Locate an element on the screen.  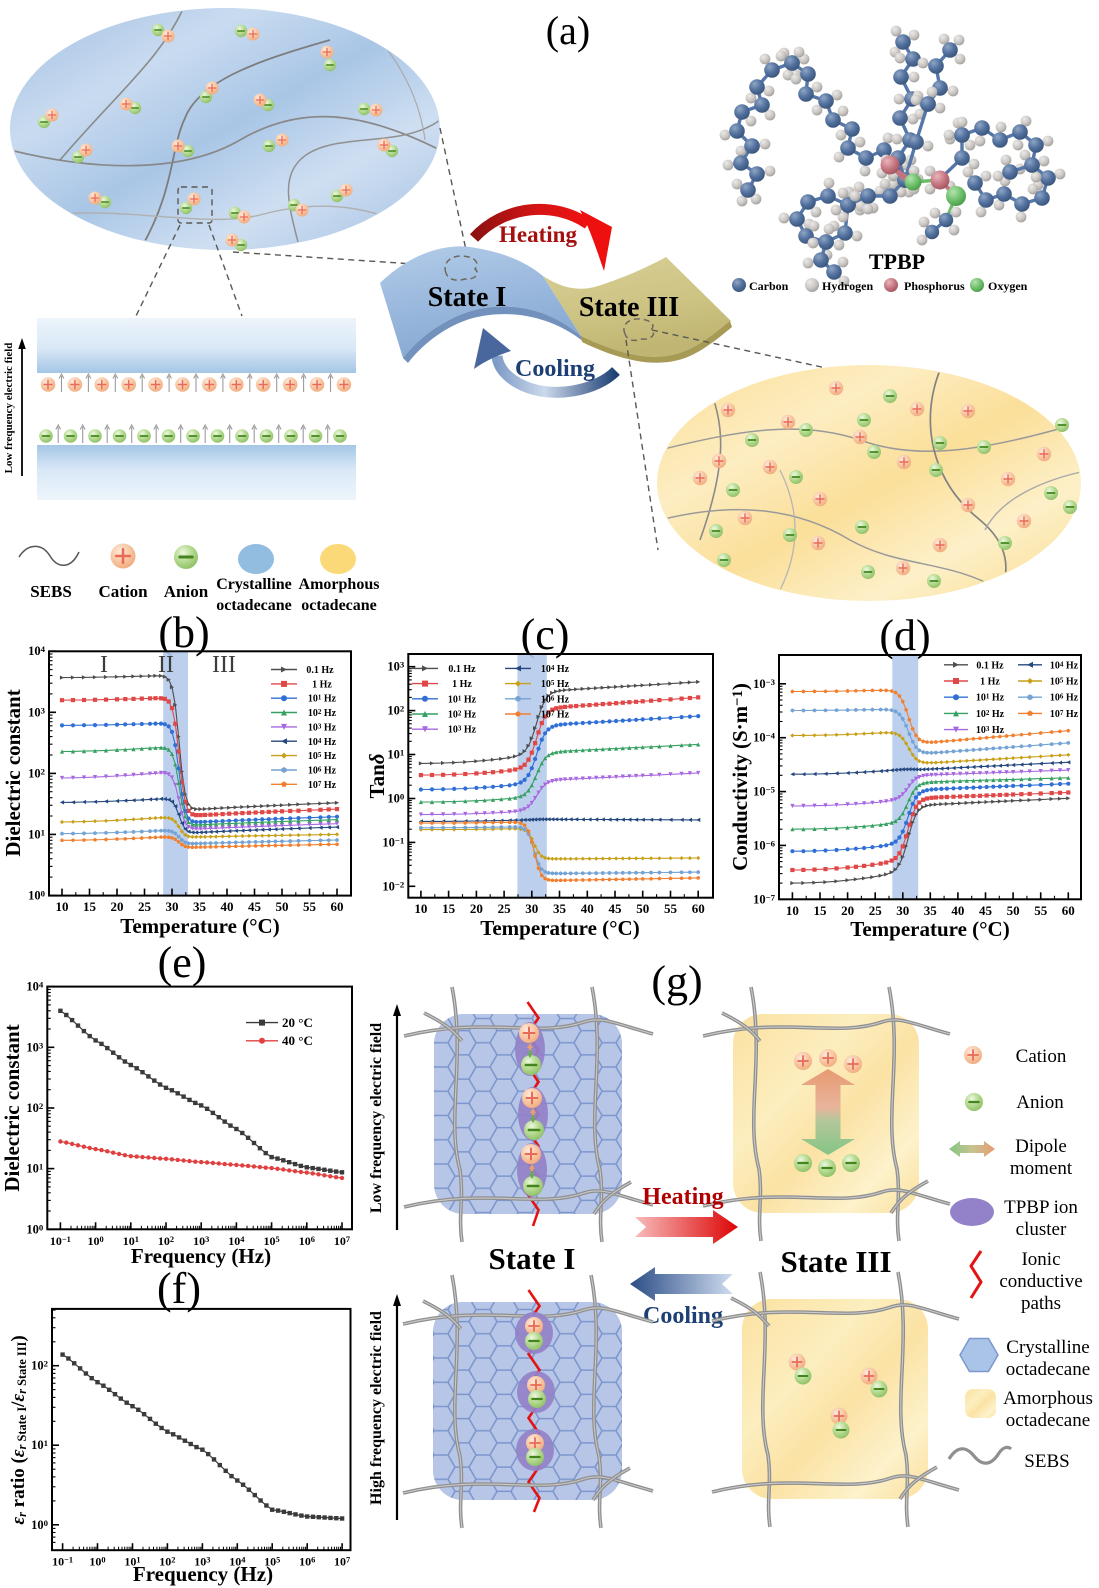
svg-text: (e) is located at coordinates (182, 962).